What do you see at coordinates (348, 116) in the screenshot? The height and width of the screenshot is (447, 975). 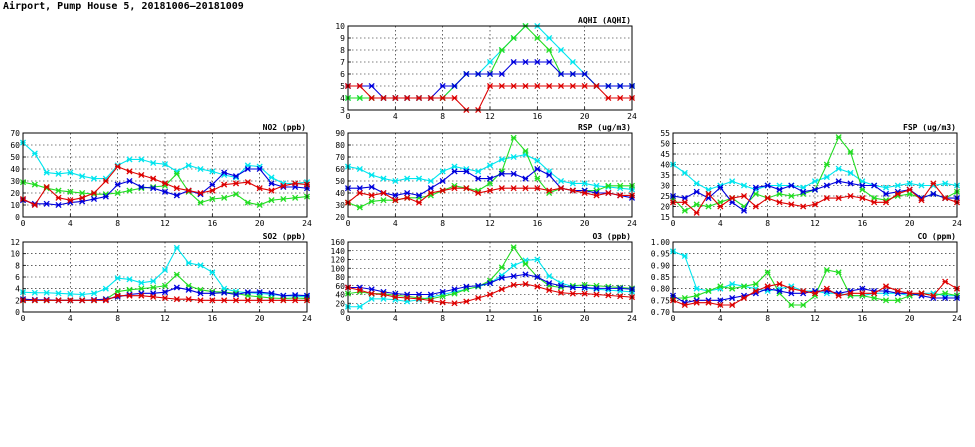 I see `x-tick-label: 0` at bounding box center [348, 116].